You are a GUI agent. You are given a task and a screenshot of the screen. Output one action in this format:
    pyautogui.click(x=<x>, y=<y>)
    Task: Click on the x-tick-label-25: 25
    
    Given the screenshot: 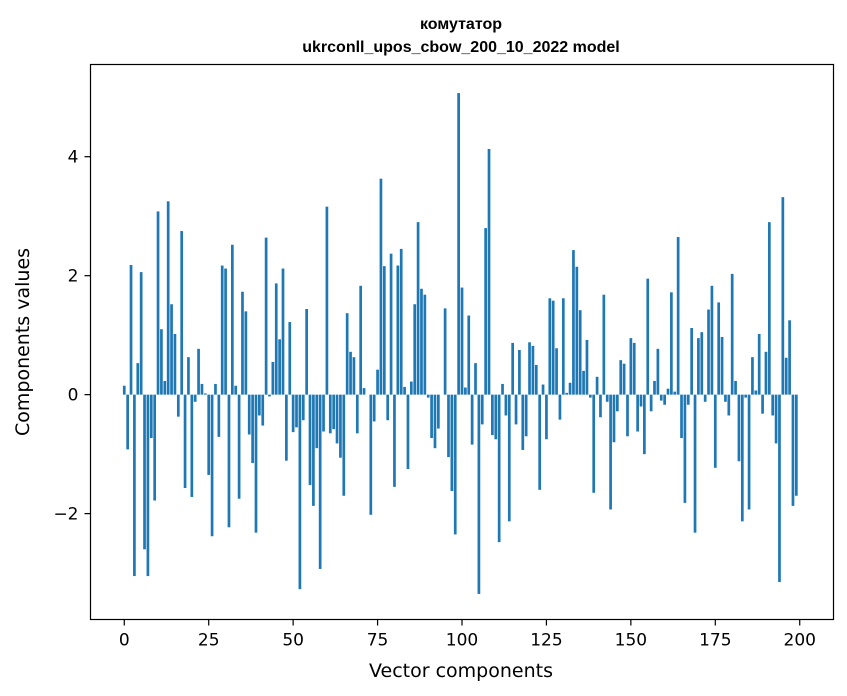 What is the action you would take?
    pyautogui.click(x=209, y=641)
    